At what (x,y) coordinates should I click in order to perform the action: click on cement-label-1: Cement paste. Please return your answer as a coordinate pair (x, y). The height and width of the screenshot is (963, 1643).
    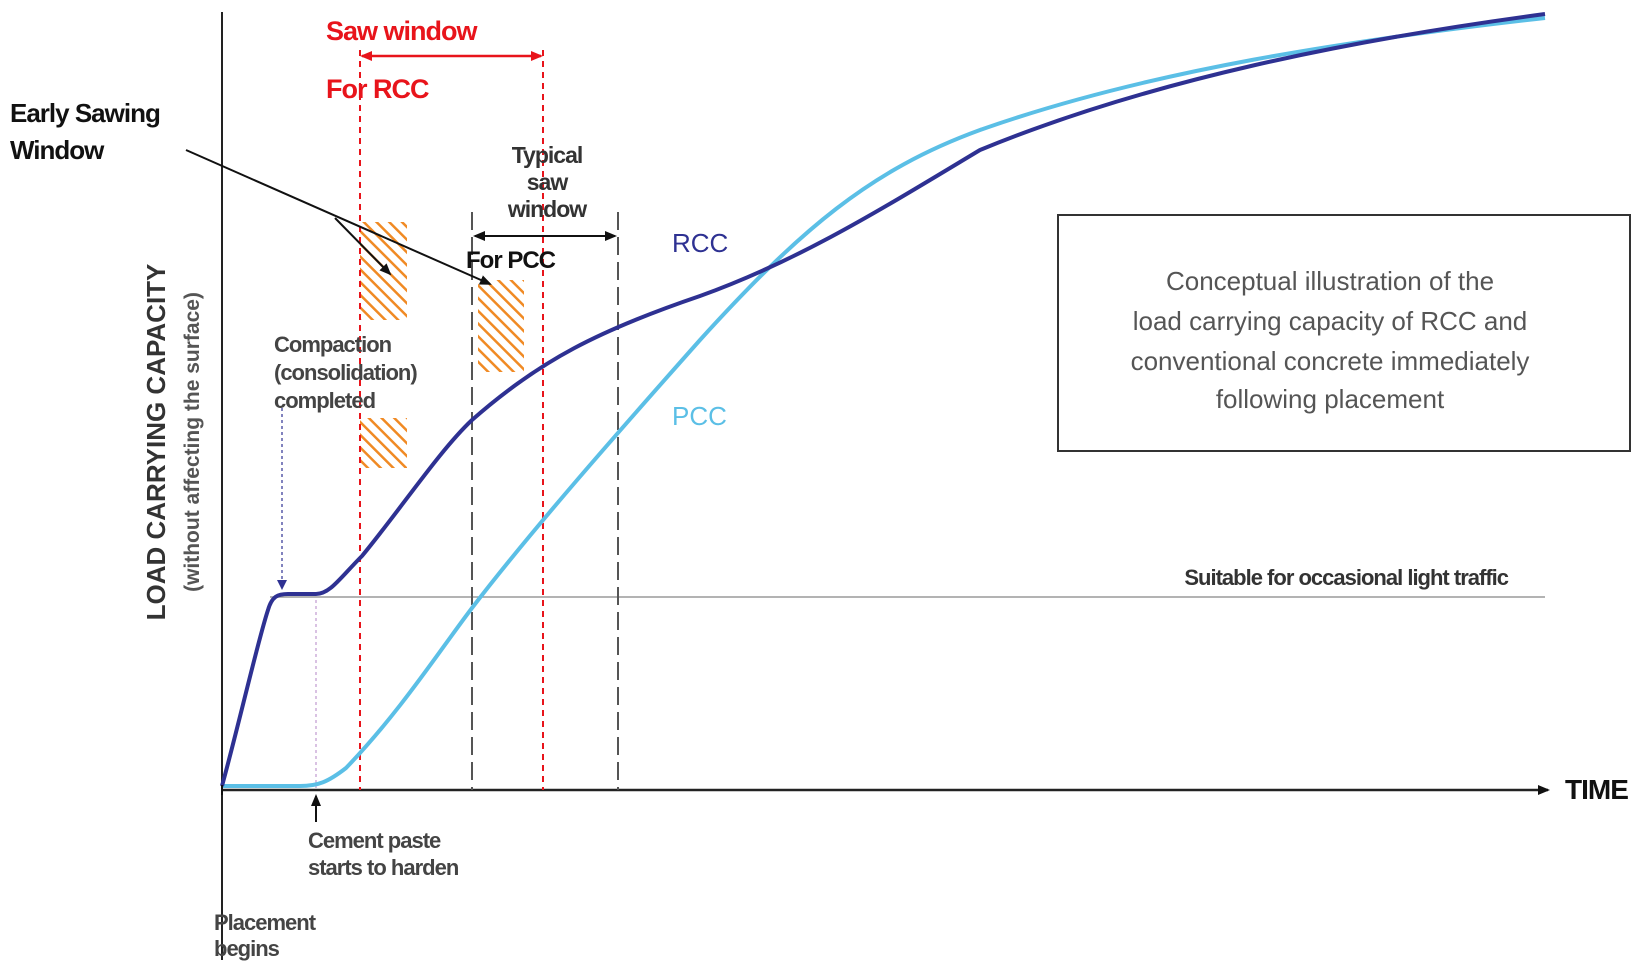
    Looking at the image, I should click on (374, 840).